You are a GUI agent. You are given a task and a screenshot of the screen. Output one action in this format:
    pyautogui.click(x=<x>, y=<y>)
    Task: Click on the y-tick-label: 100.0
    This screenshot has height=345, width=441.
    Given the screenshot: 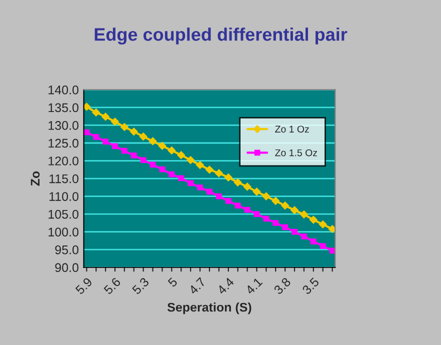 What is the action you would take?
    pyautogui.click(x=63, y=232)
    